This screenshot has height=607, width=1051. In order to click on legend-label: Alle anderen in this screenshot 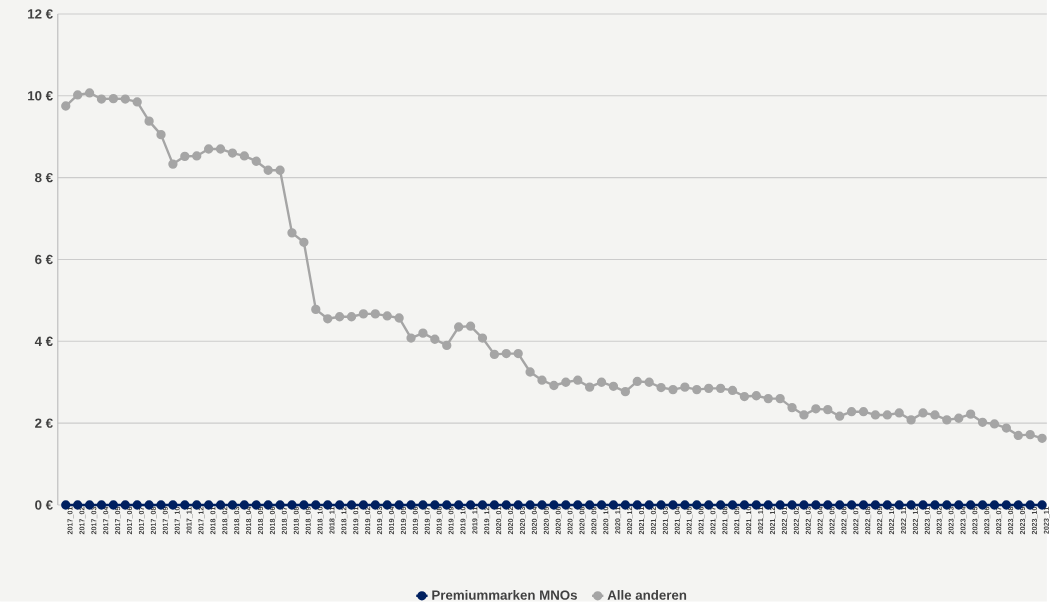, I will do `click(647, 595)`.